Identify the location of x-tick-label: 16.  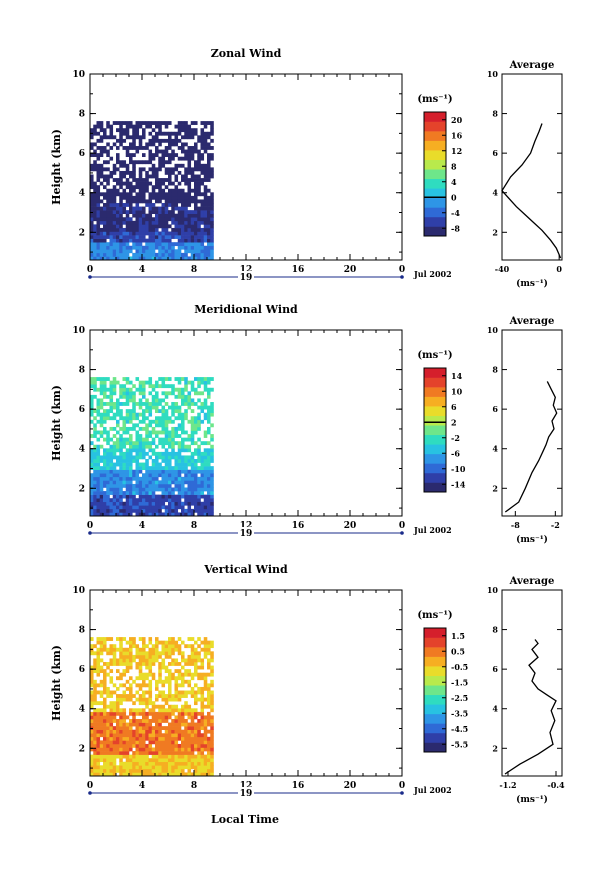
(298, 526).